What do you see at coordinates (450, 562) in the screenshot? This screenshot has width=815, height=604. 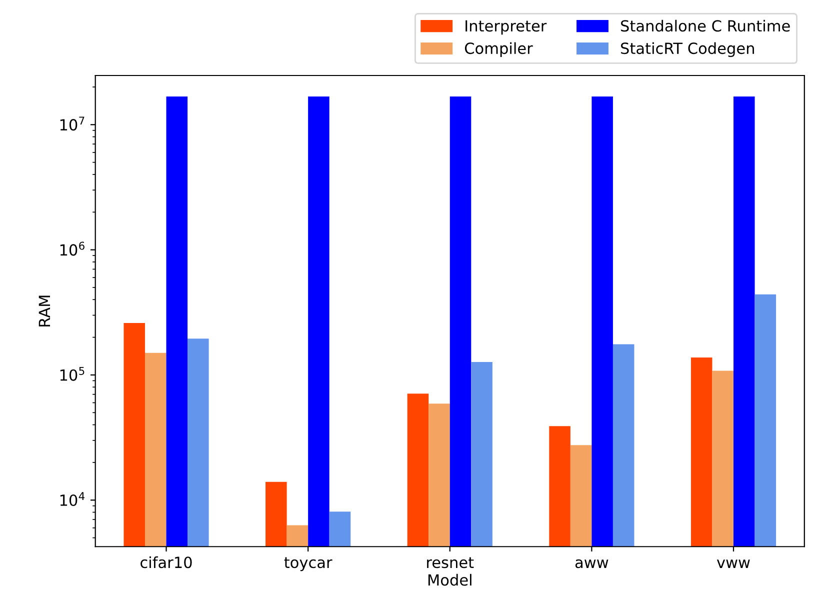 I see `x-tick-label: resnet` at bounding box center [450, 562].